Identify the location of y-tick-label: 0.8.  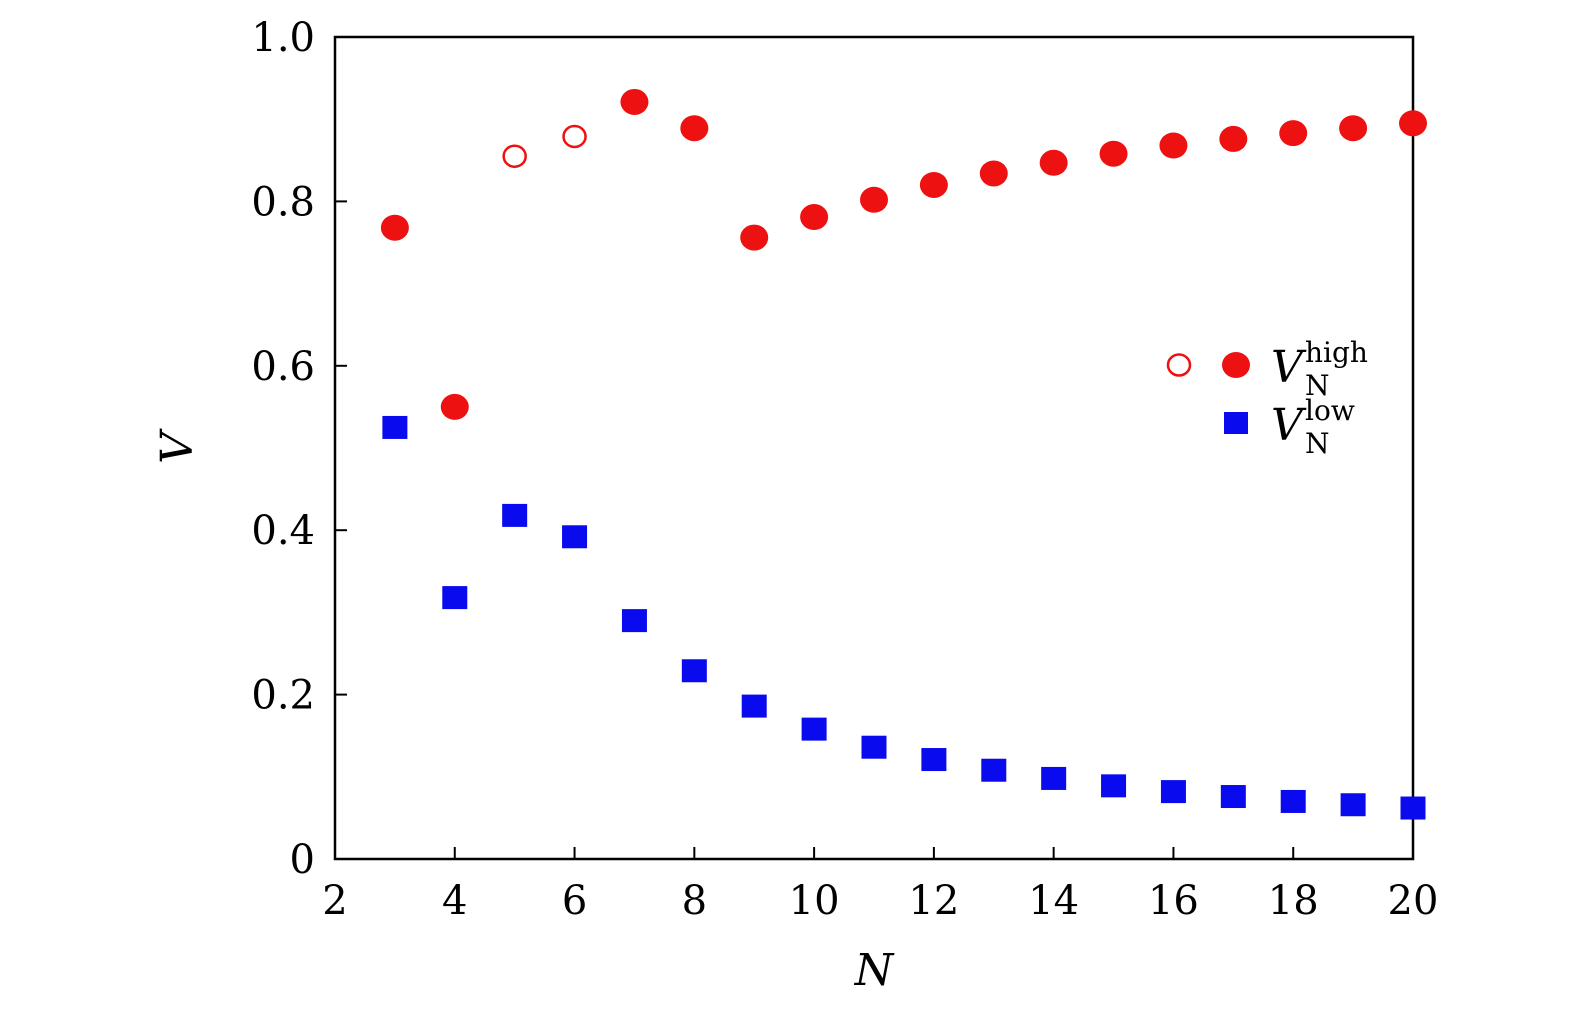
(283, 202).